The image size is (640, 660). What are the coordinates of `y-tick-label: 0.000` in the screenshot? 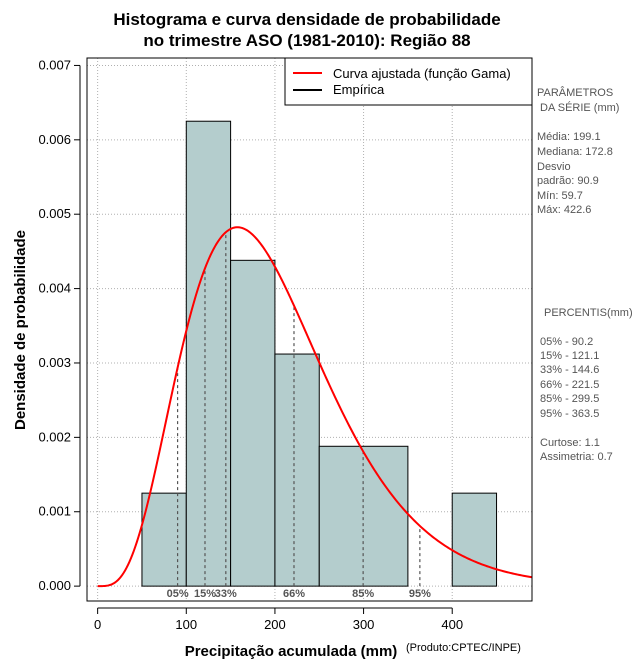 It's located at (54, 585).